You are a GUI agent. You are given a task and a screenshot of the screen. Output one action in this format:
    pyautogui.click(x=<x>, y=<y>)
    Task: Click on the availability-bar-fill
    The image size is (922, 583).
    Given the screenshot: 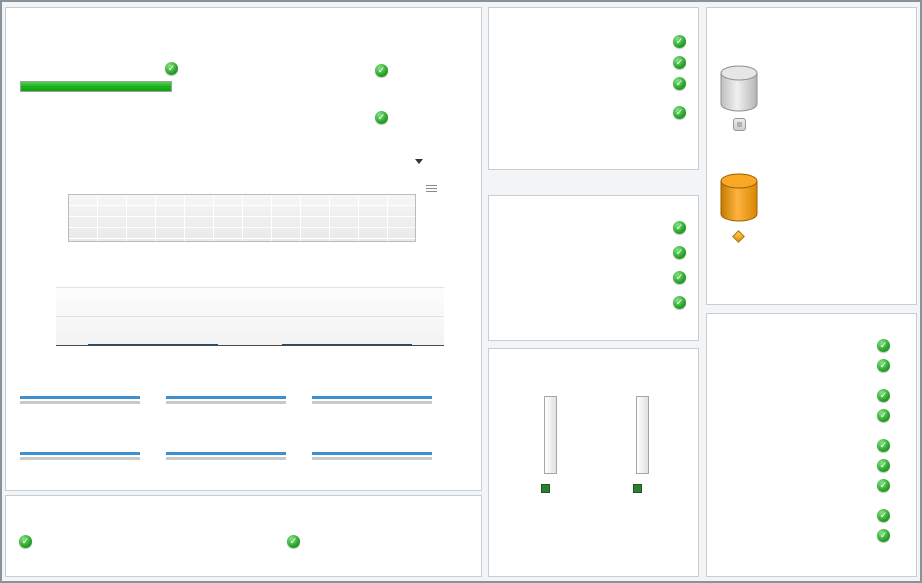 What is the action you would take?
    pyautogui.click(x=96, y=86)
    